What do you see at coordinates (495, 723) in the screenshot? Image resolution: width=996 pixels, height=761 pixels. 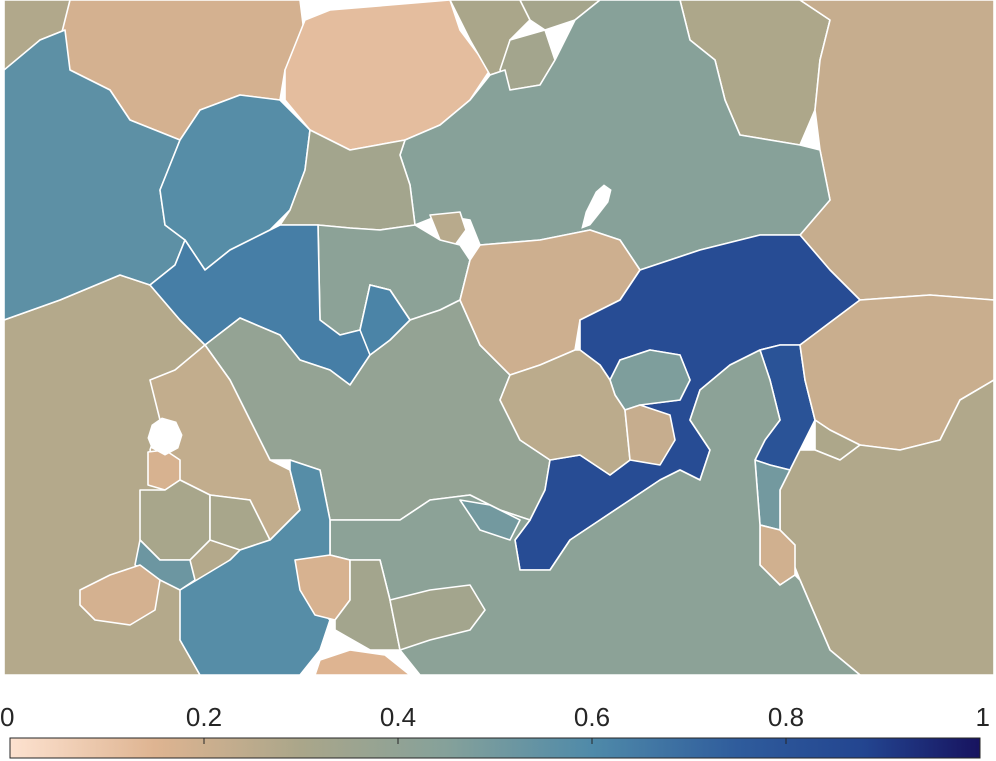 I see `colorbar-ticks: 0 0.2 0.4 0.6 0.8 1` at bounding box center [495, 723].